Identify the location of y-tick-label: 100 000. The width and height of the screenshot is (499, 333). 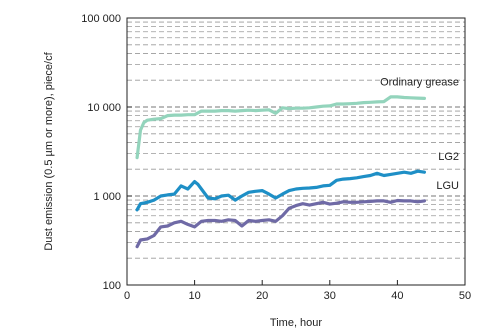
(101, 19).